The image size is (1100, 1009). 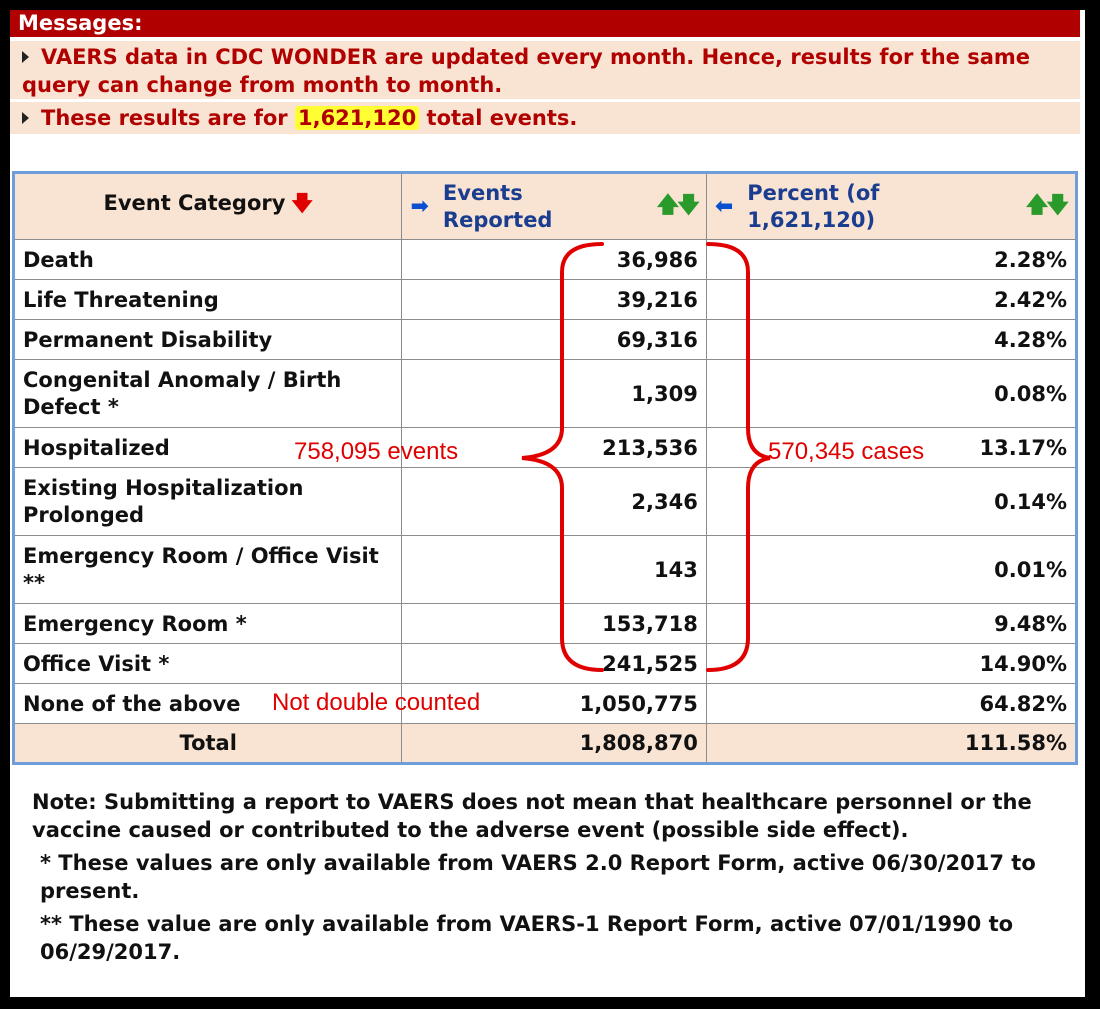 What do you see at coordinates (813, 206) in the screenshot?
I see `header-percent-label: Percent (of 1,621,120)` at bounding box center [813, 206].